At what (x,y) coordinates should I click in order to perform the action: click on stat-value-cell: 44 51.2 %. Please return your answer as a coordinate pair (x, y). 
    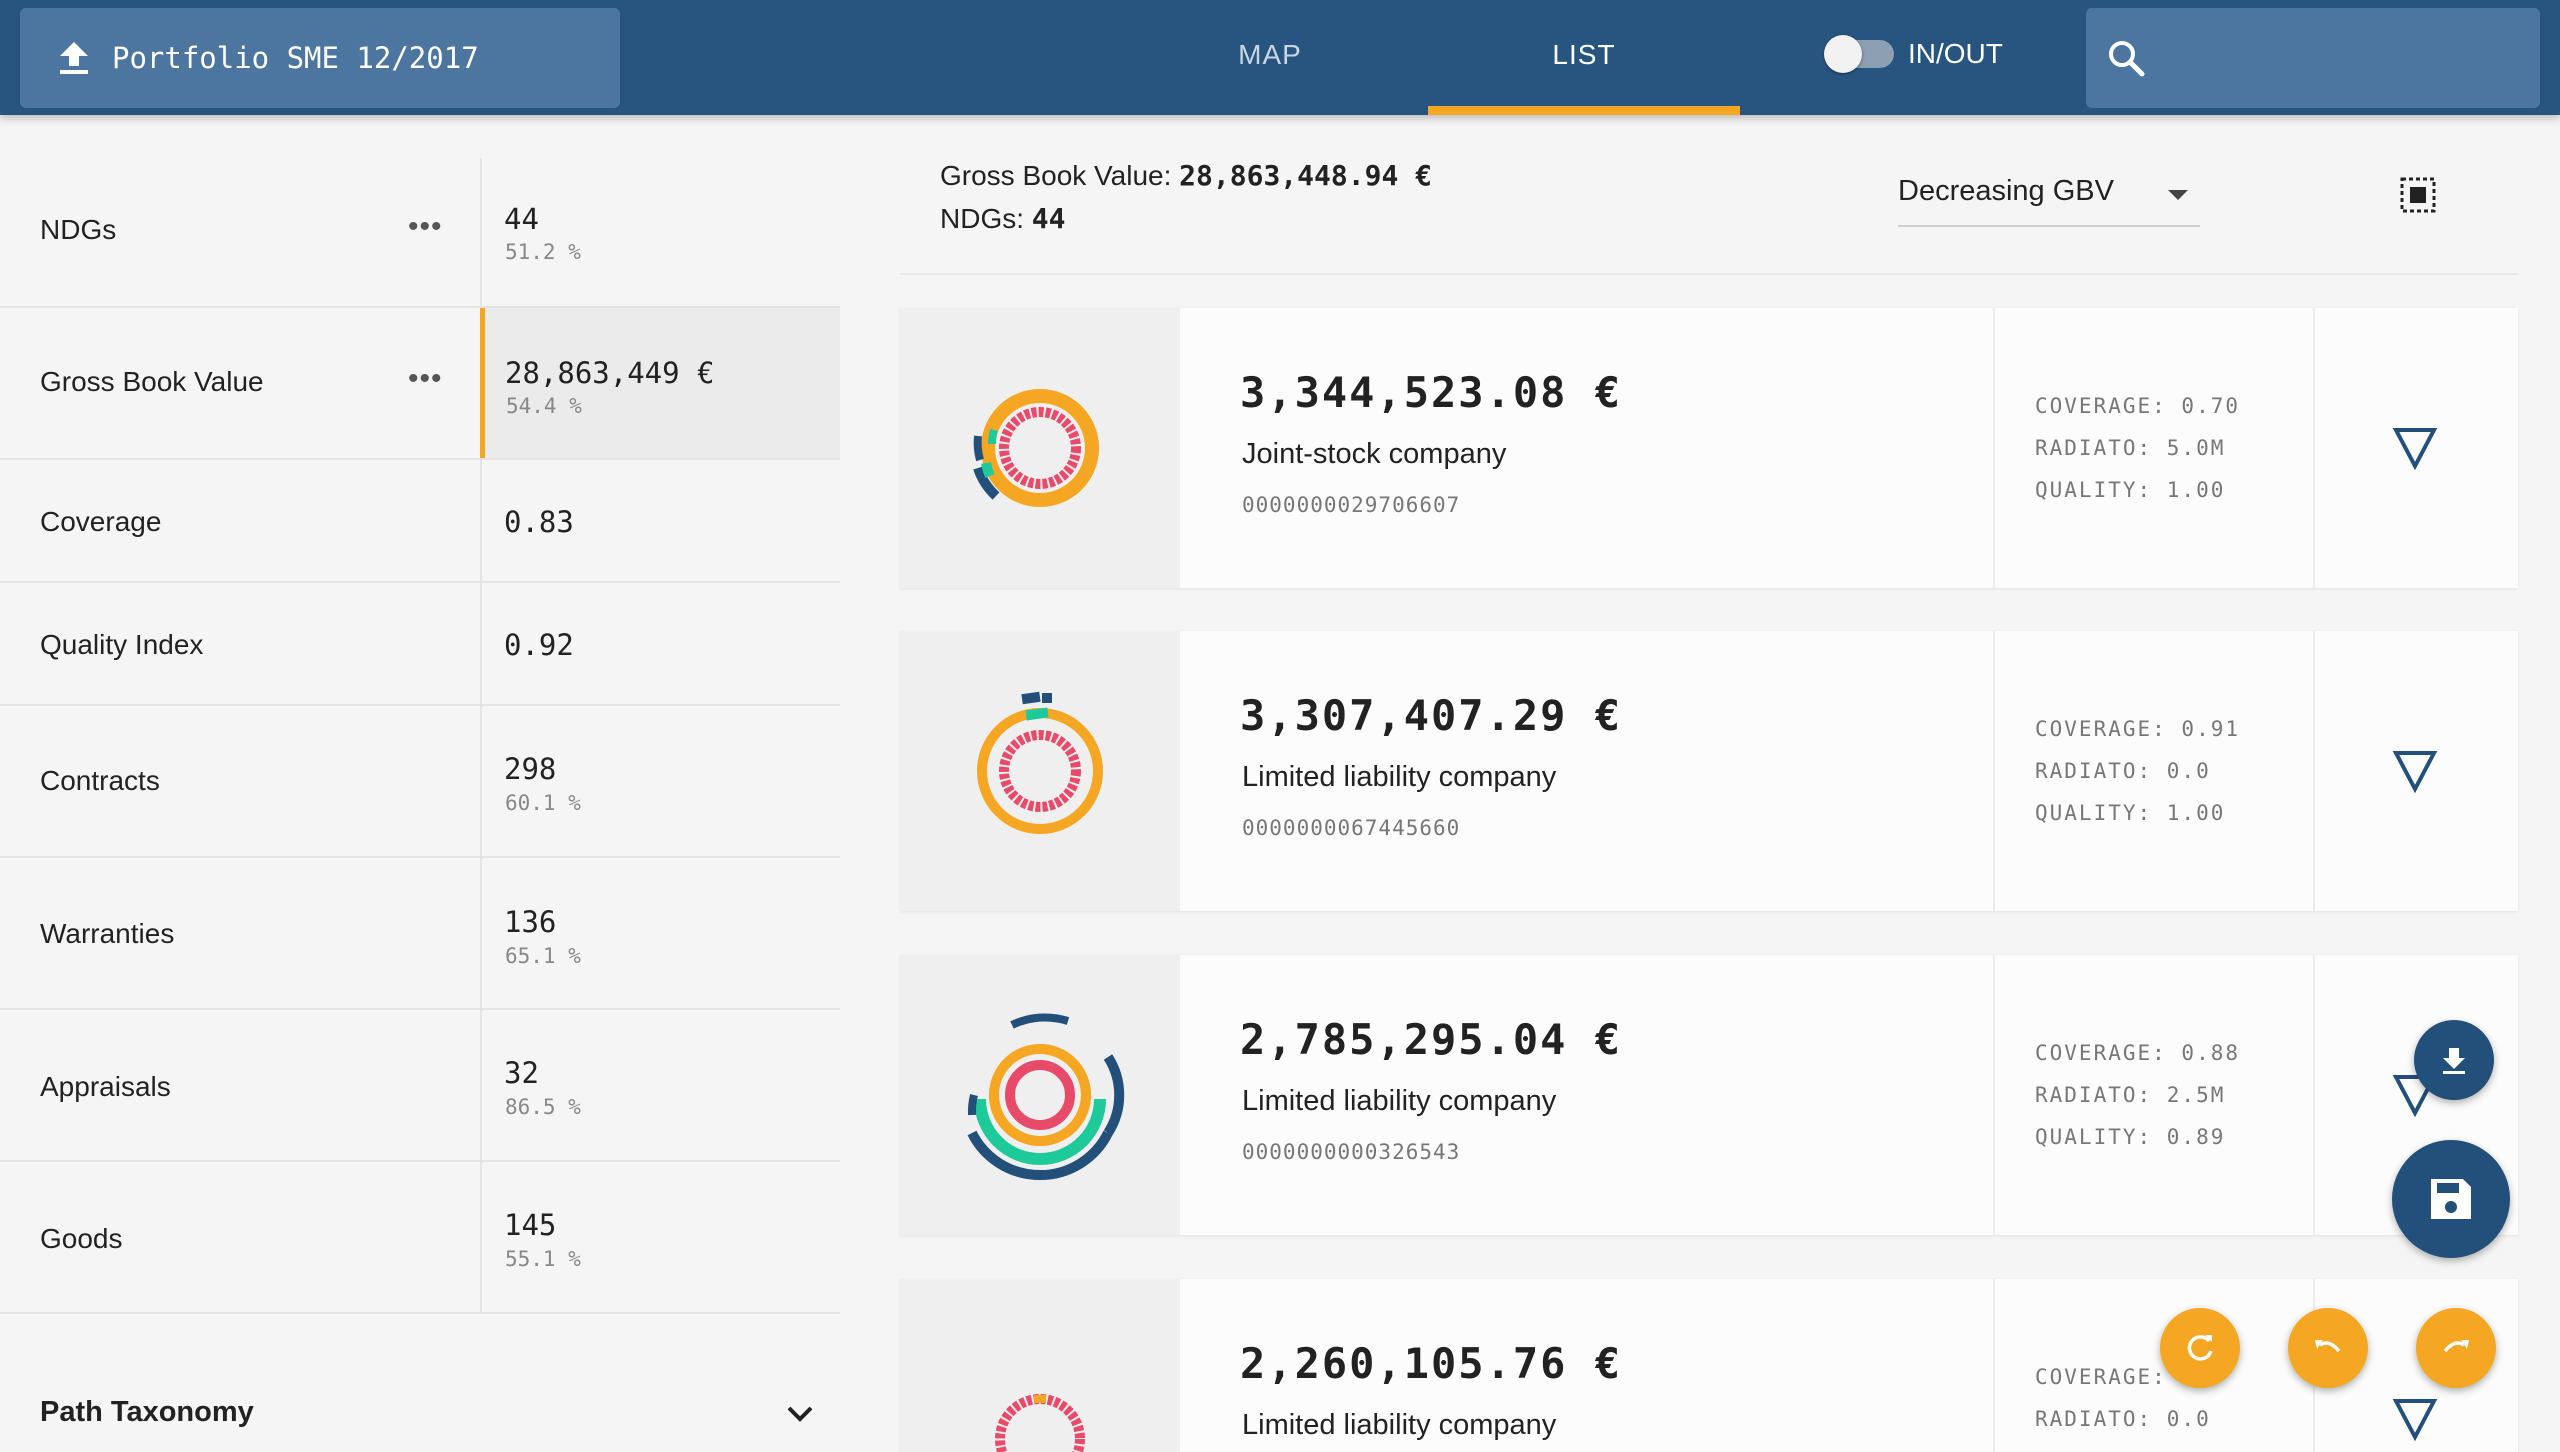
    Looking at the image, I should click on (660, 232).